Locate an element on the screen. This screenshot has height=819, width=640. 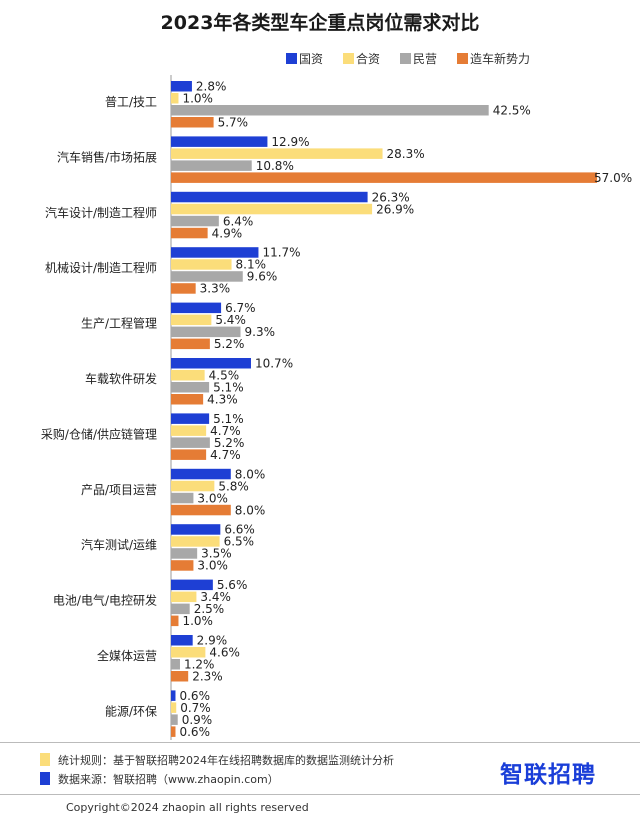
stat-rule-swatch is located at coordinates (45, 759).